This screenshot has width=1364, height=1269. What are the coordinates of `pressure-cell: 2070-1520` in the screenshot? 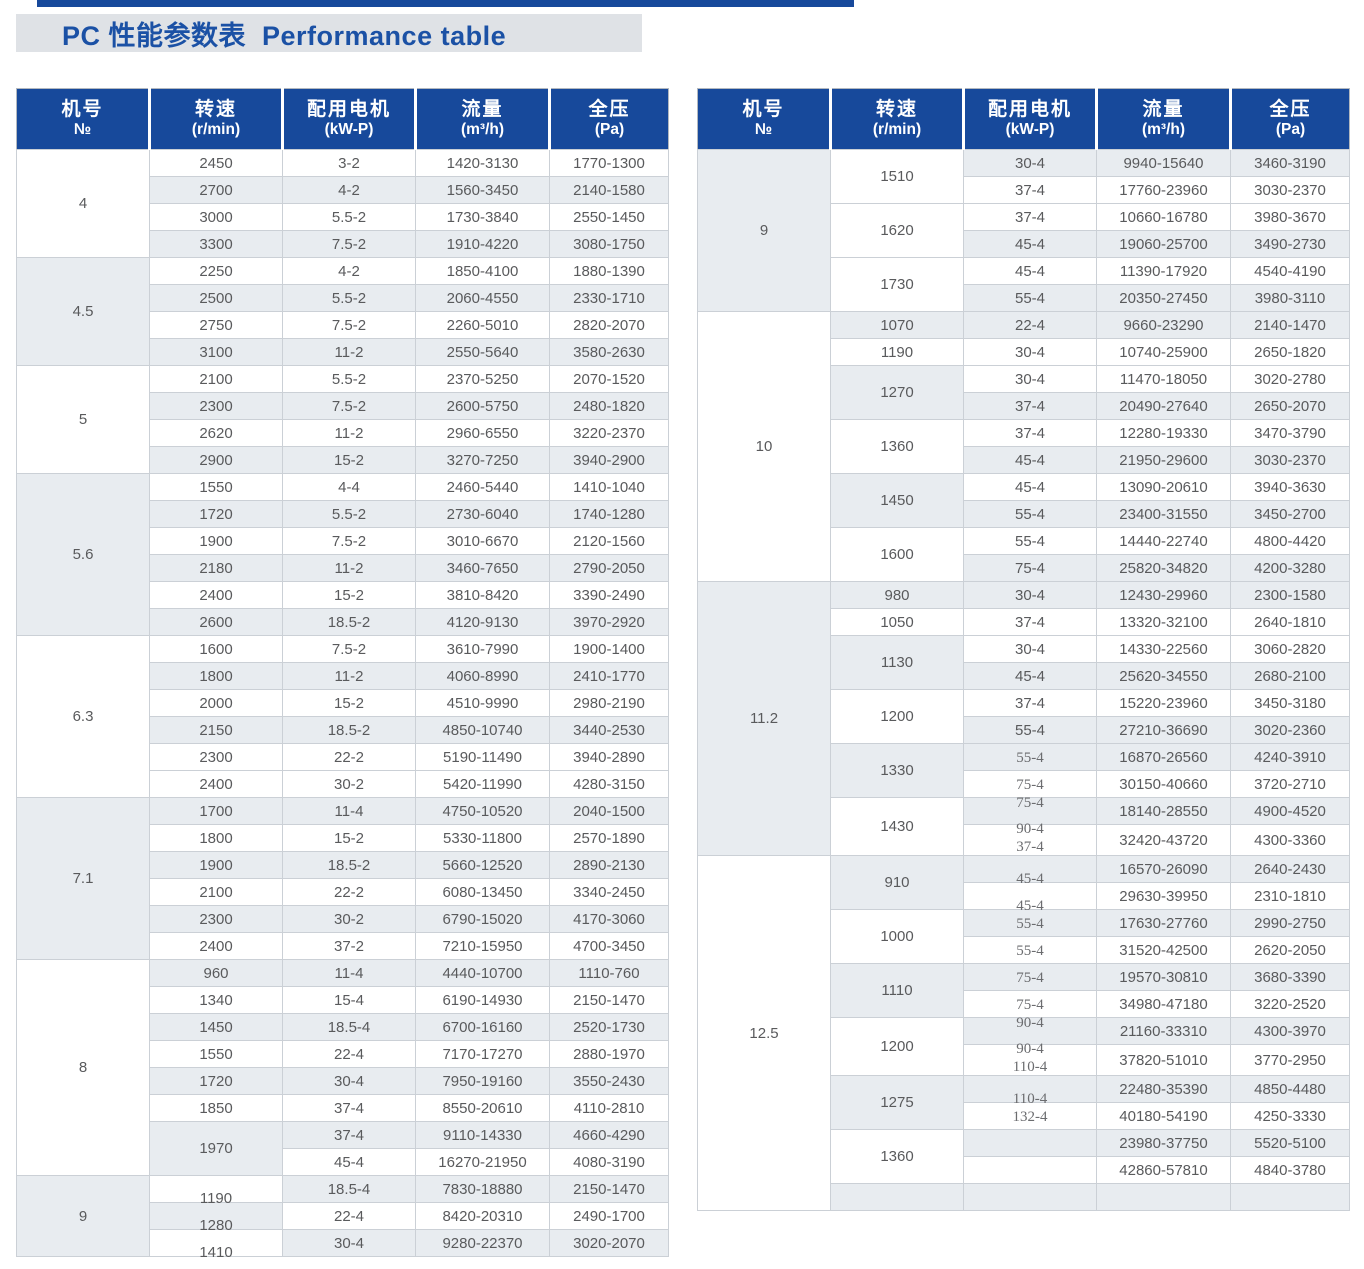 It's located at (609, 379).